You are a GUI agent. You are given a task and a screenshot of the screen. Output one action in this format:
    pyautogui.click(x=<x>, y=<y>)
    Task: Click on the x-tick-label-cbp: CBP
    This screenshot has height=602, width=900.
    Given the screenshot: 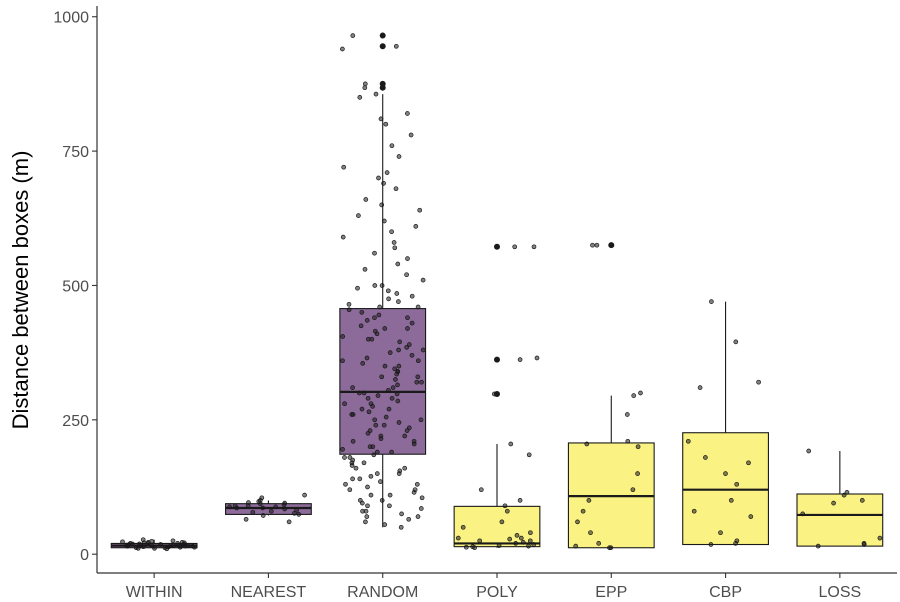 What is the action you would take?
    pyautogui.click(x=725, y=592)
    